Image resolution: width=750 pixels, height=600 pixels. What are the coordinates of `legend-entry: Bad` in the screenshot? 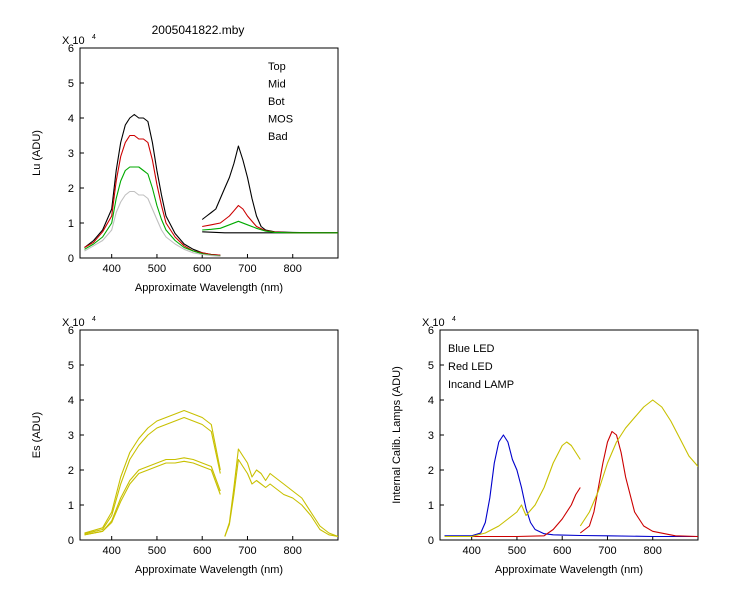 It's located at (278, 137).